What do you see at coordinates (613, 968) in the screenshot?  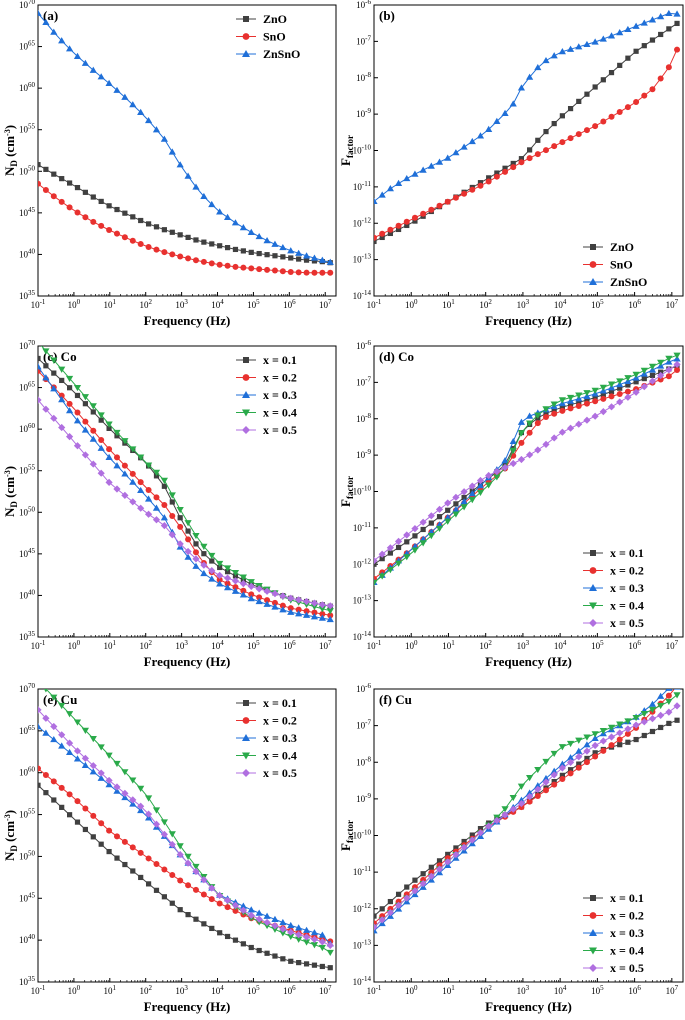 I see `legend-item: x = 0.5` at bounding box center [613, 968].